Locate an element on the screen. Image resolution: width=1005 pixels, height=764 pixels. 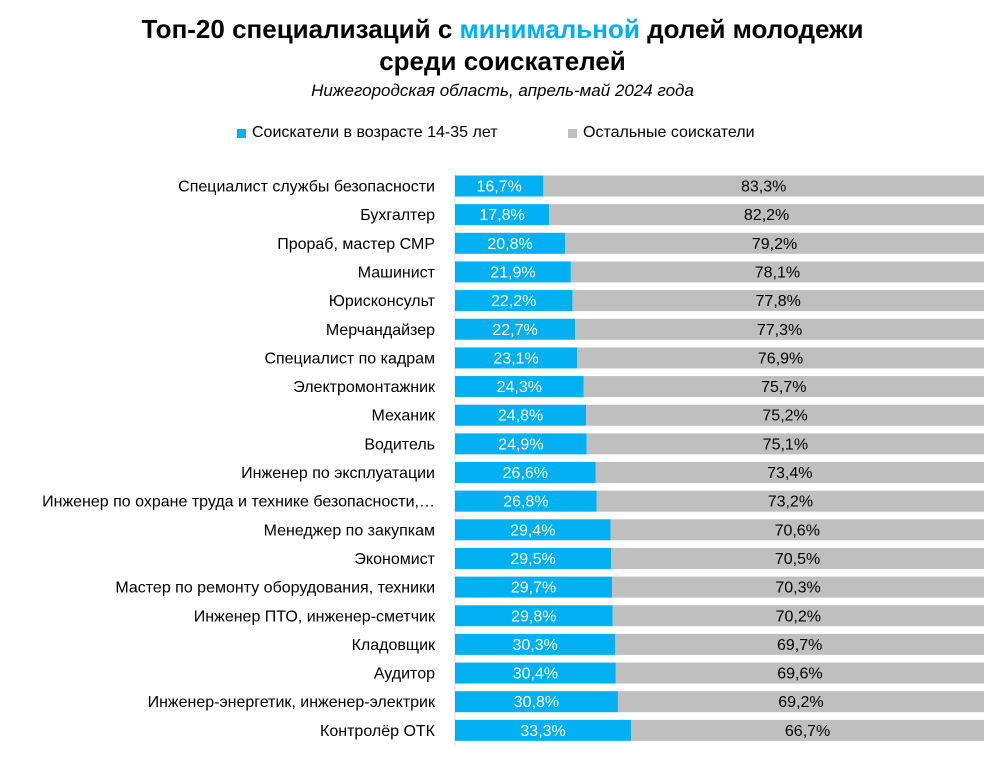
data-label-young: 24,8% is located at coordinates (520, 416).